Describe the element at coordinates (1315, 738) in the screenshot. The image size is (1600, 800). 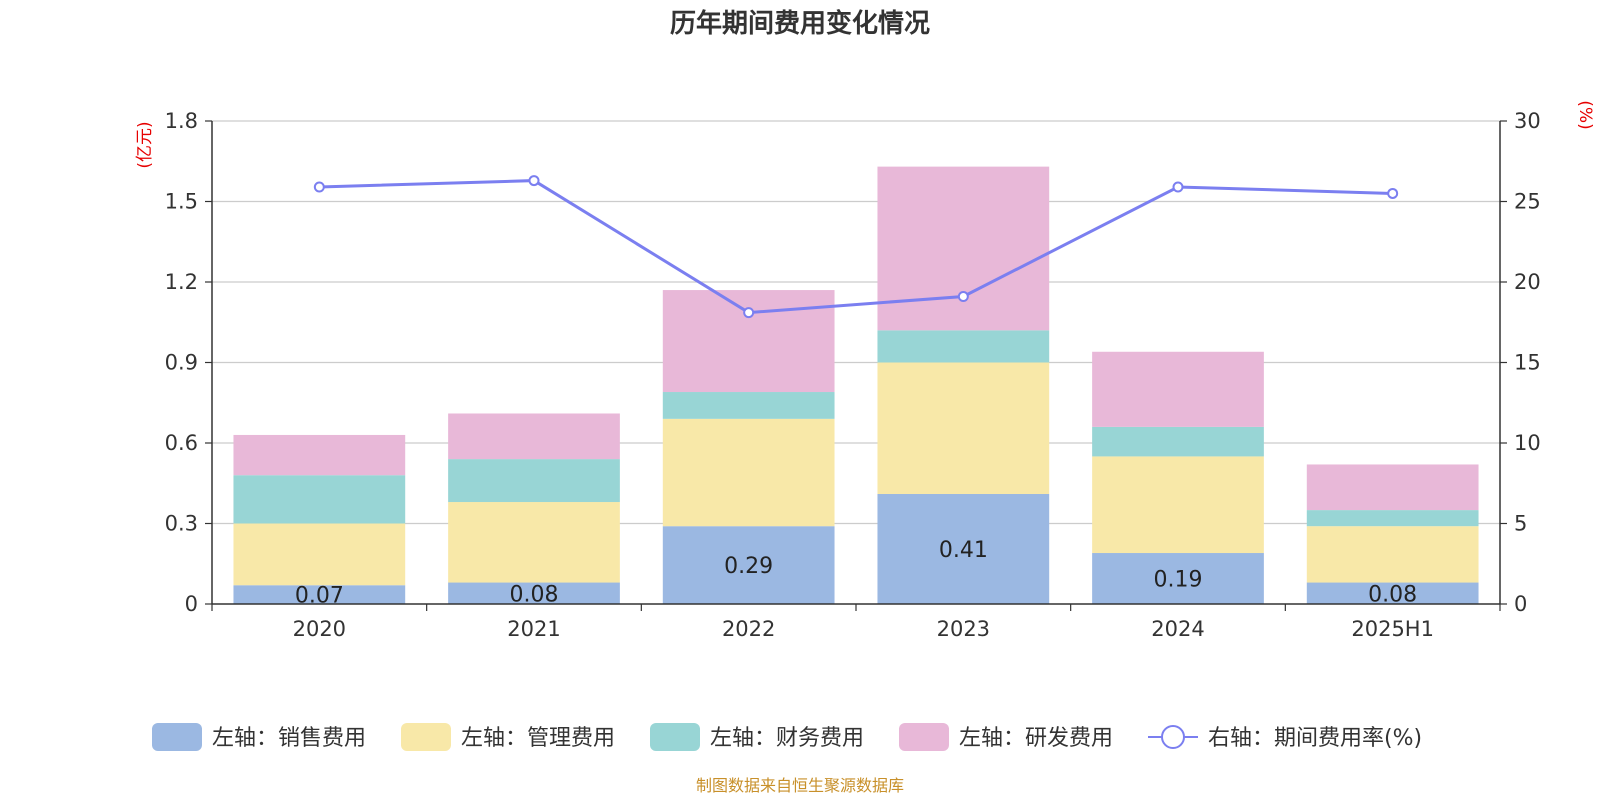
I see `legend-label-5: 右轴：期间费用率(%)` at that location.